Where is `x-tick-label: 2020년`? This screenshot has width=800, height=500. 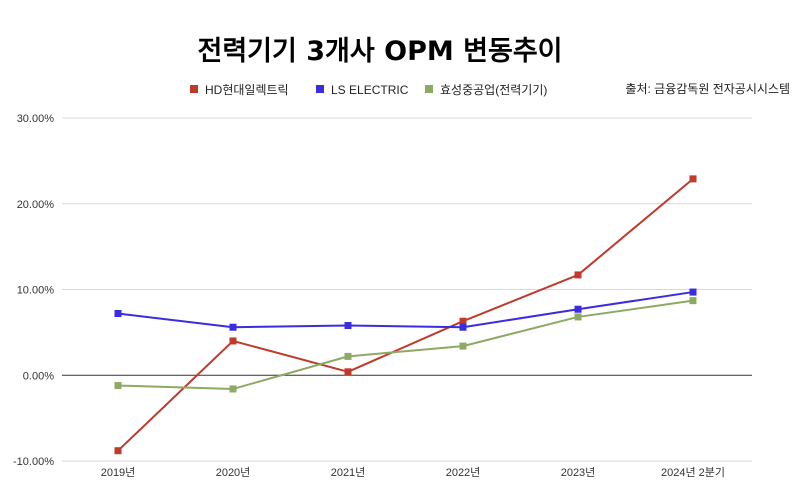
x-tick-label: 2020년 is located at coordinates (233, 472).